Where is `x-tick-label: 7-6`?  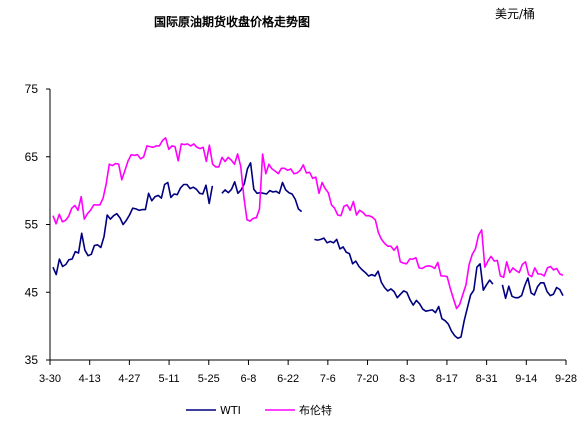 x-tick-label: 7-6 is located at coordinates (328, 379).